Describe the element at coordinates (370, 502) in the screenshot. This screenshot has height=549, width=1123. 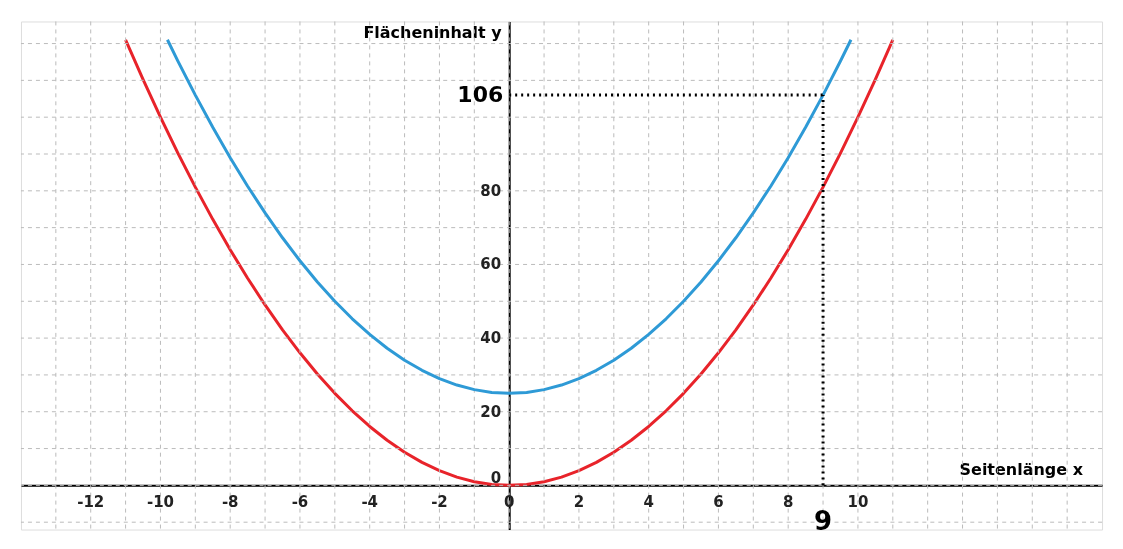
I see `x-tick-label: -4` at that location.